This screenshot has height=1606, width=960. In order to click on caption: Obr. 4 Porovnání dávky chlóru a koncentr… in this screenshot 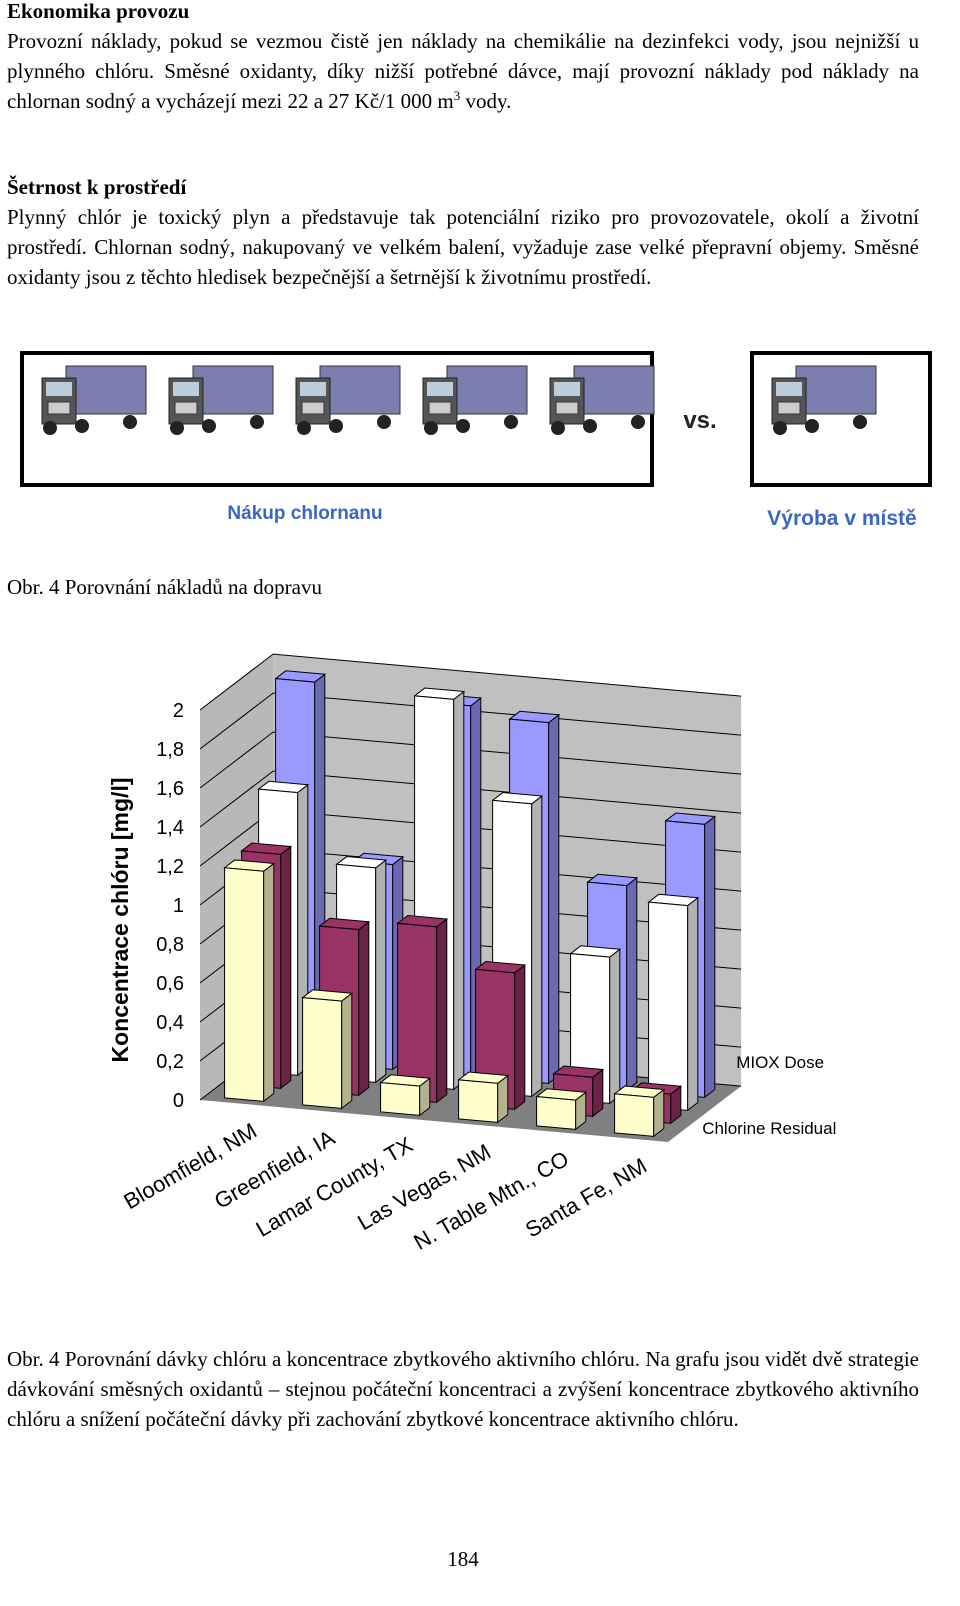, I will do `click(463, 1389)`.